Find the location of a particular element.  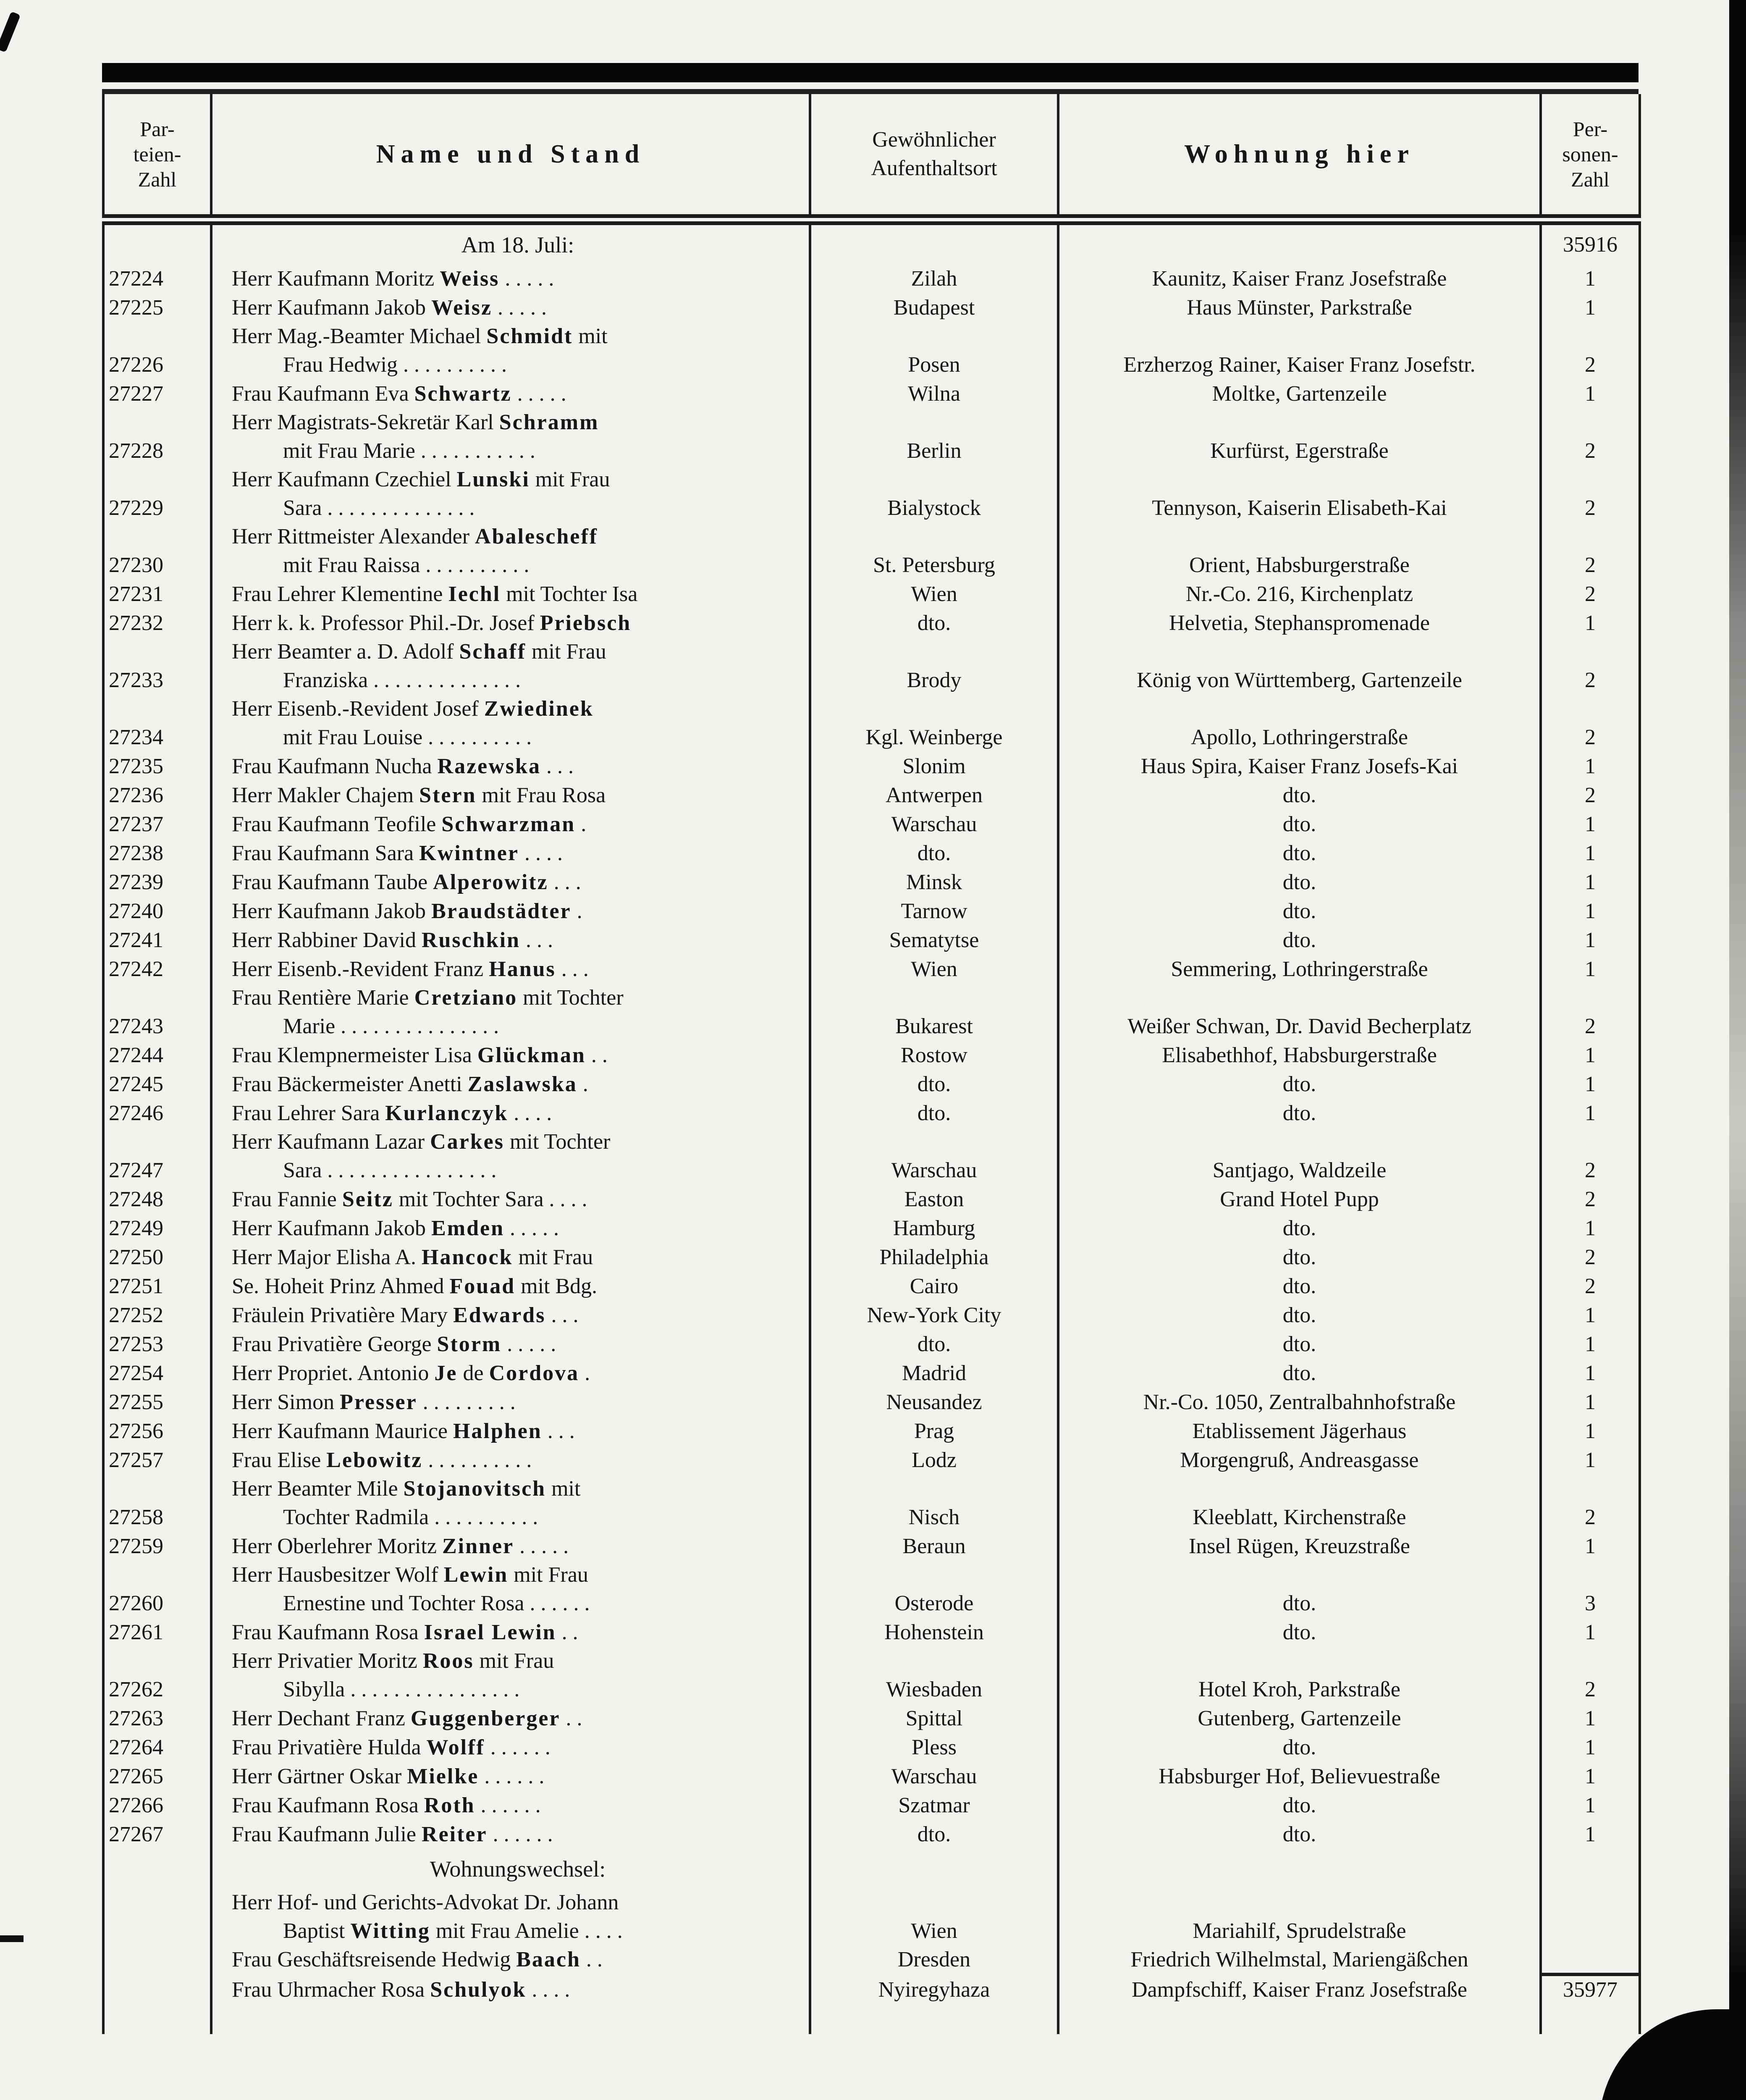

name-line: Frau Kaufmann Eva Schwartz . . . . . is located at coordinates (399, 394).